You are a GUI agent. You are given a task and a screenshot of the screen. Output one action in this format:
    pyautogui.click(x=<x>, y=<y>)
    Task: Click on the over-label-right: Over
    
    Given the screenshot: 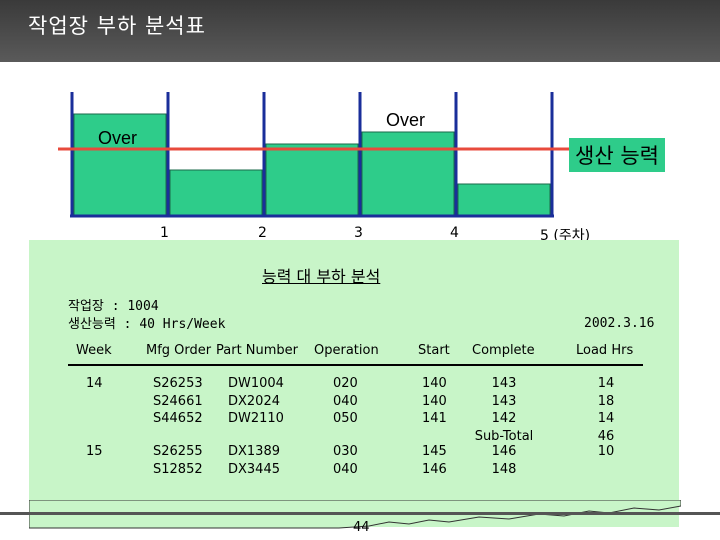 What is the action you would take?
    pyautogui.click(x=406, y=120)
    